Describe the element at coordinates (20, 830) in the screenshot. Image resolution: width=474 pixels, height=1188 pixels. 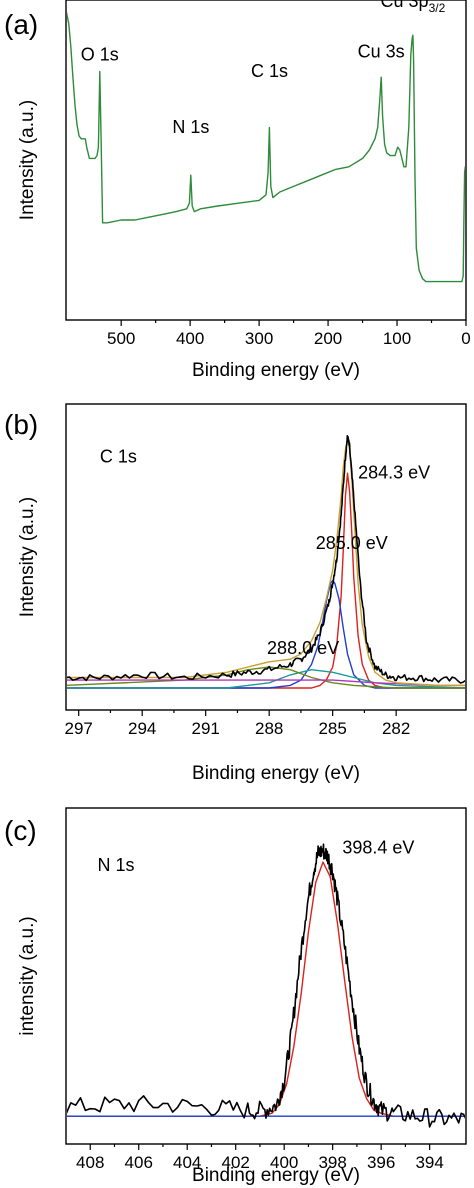
I see `panel-label: (c)` at that location.